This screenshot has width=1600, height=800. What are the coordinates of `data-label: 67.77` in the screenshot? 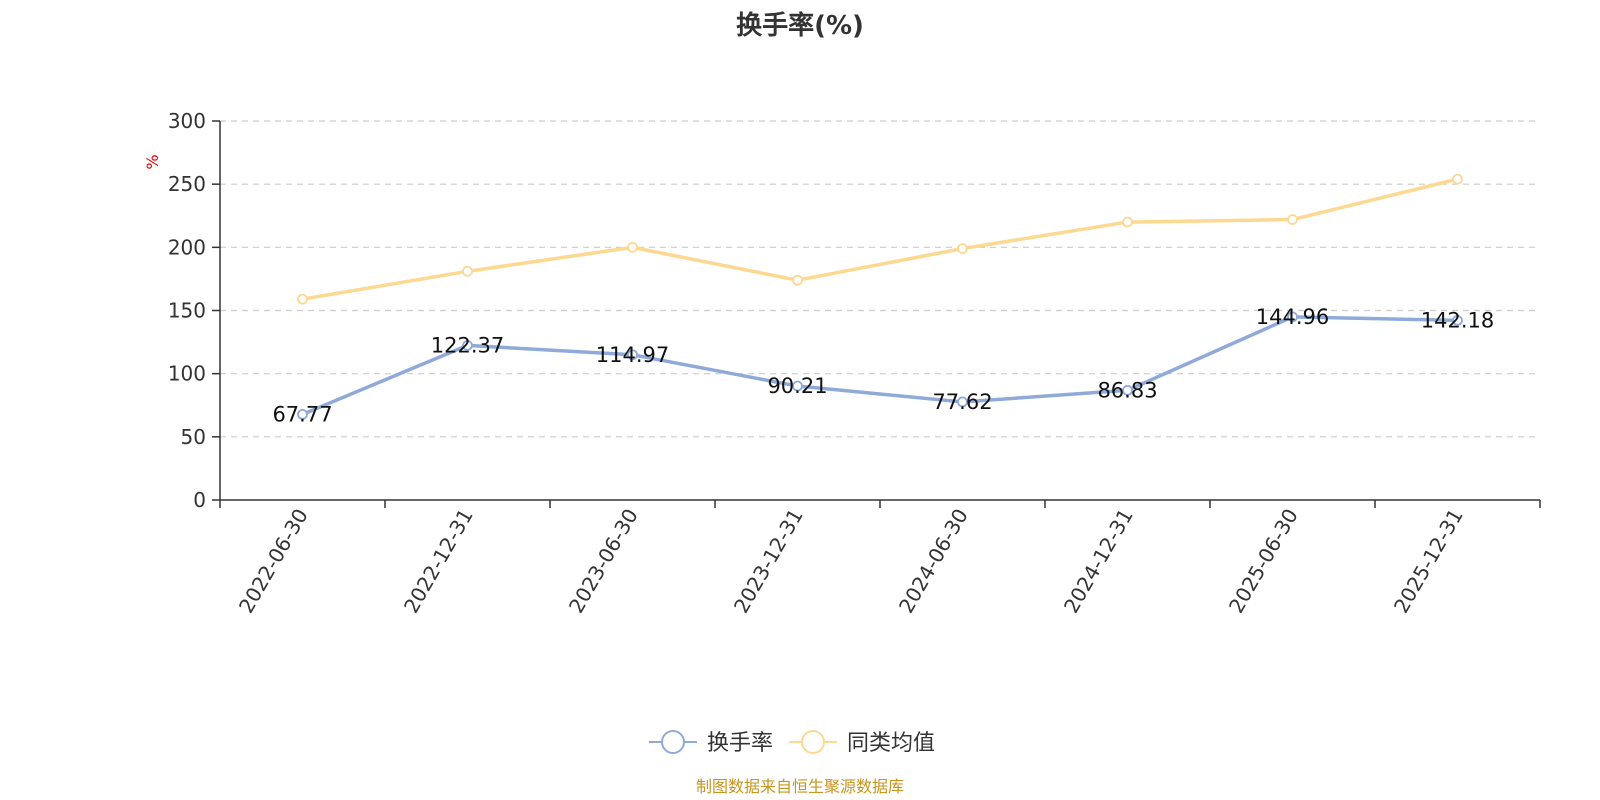 It's located at (302, 414).